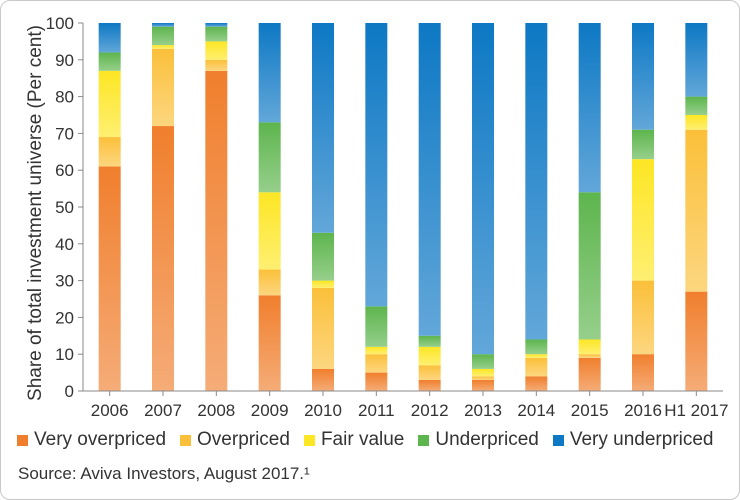 This screenshot has height=500, width=740. What do you see at coordinates (430, 410) in the screenshot?
I see `x-tick-label: 2012` at bounding box center [430, 410].